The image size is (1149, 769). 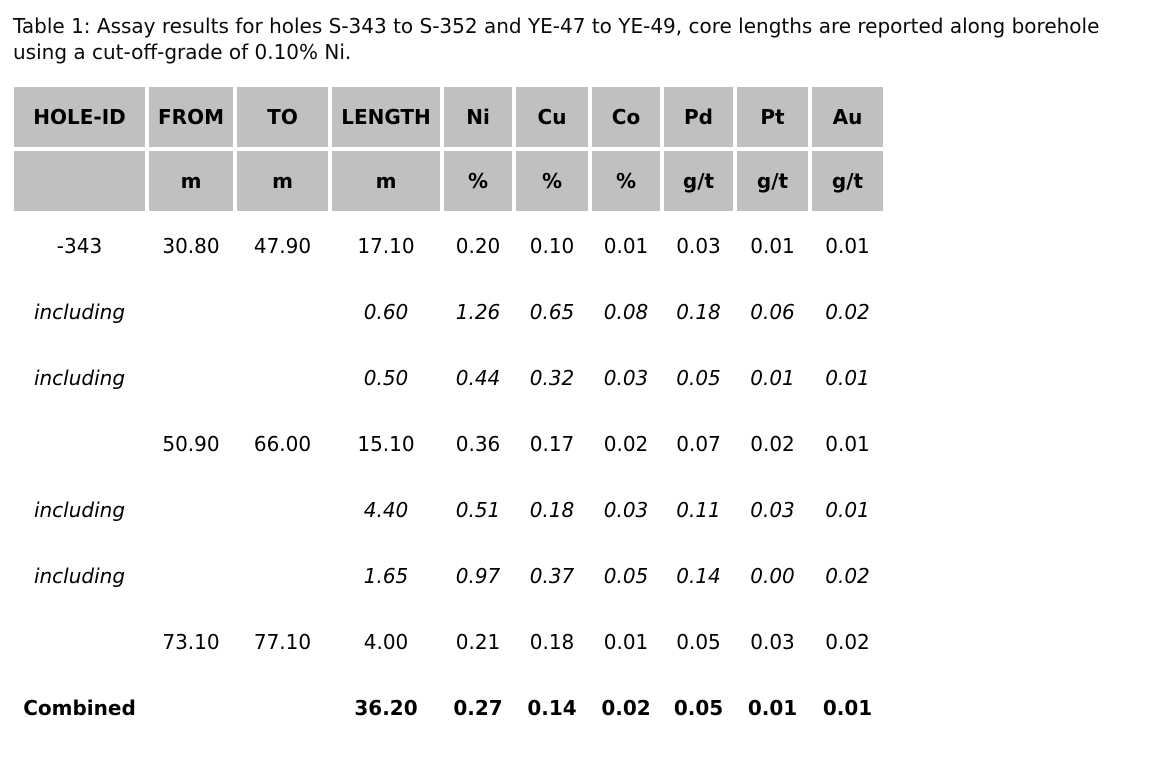 What do you see at coordinates (282, 642) in the screenshot?
I see `table-cell: 77.10` at bounding box center [282, 642].